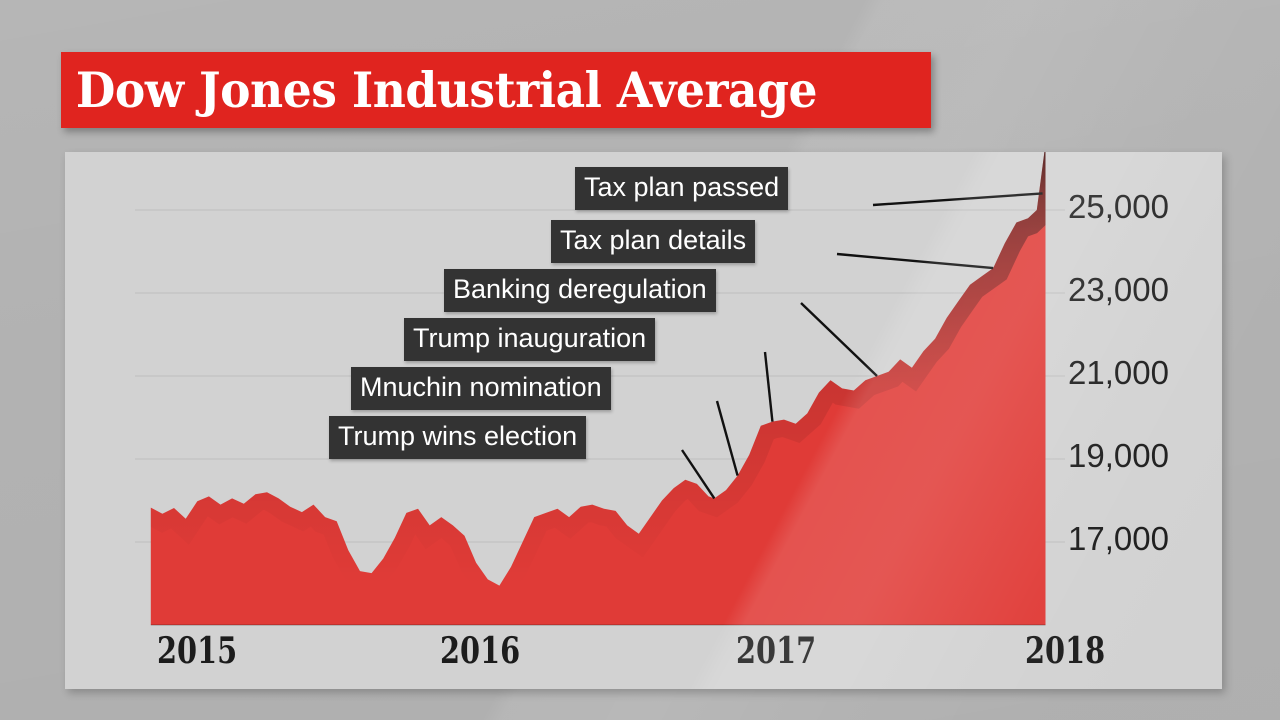 This screenshot has height=720, width=1280. I want to click on annotation-mnuchin-nomination: Mnuchin nomination, so click(481, 388).